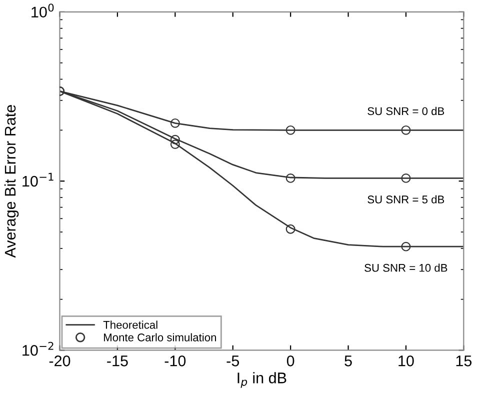 Image resolution: width=478 pixels, height=398 pixels. I want to click on annotation: SU SNR = 10 dB, so click(406, 268).